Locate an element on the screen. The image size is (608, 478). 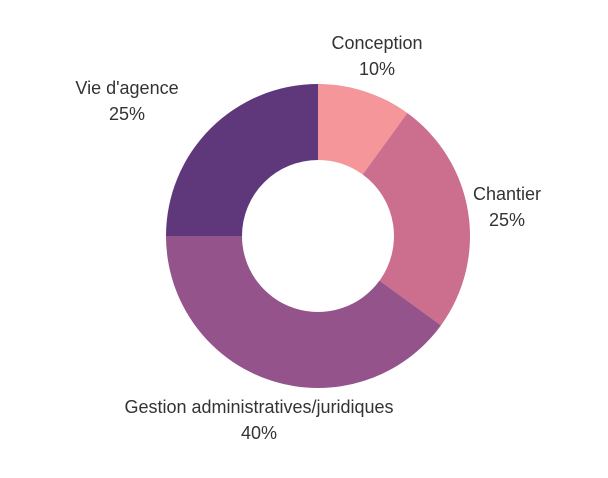
slice-name-vie-agence: Vie d'agence is located at coordinates (127, 88).